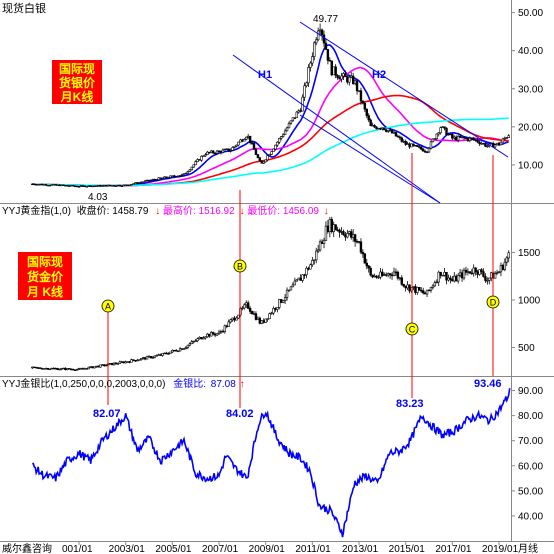 The width and height of the screenshot is (554, 554). Describe the element at coordinates (98, 197) in the screenshot. I see `silver-low-label: 4.03` at that location.